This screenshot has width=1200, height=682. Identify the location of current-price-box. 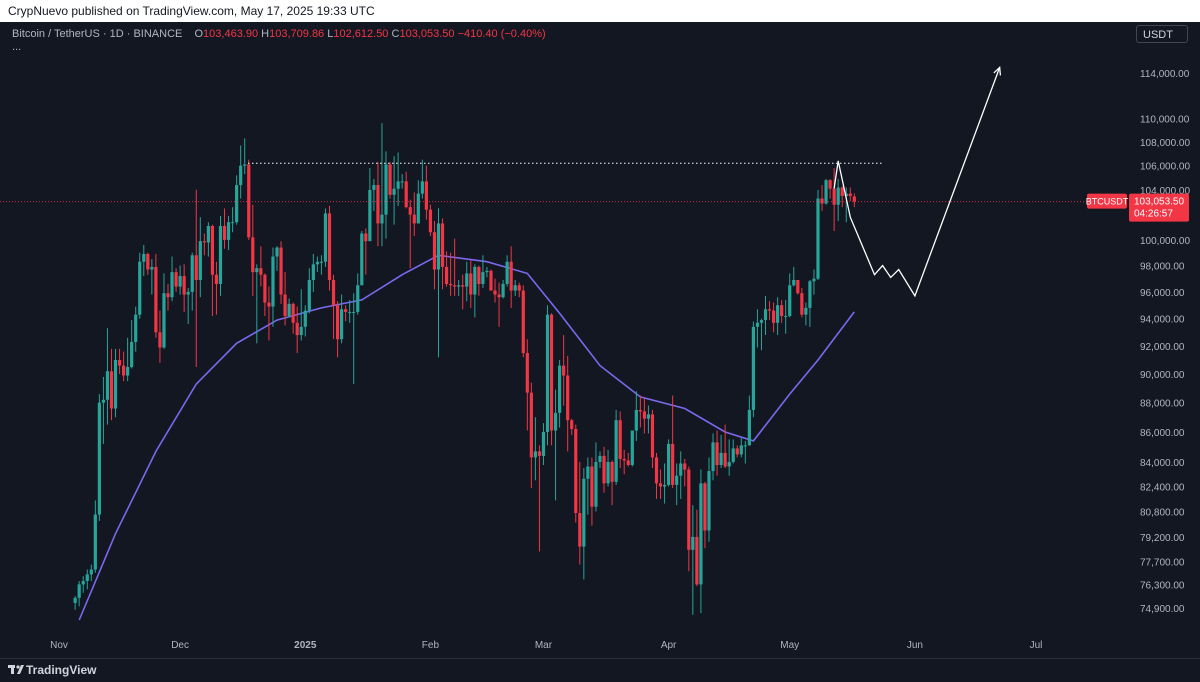
(1159, 207).